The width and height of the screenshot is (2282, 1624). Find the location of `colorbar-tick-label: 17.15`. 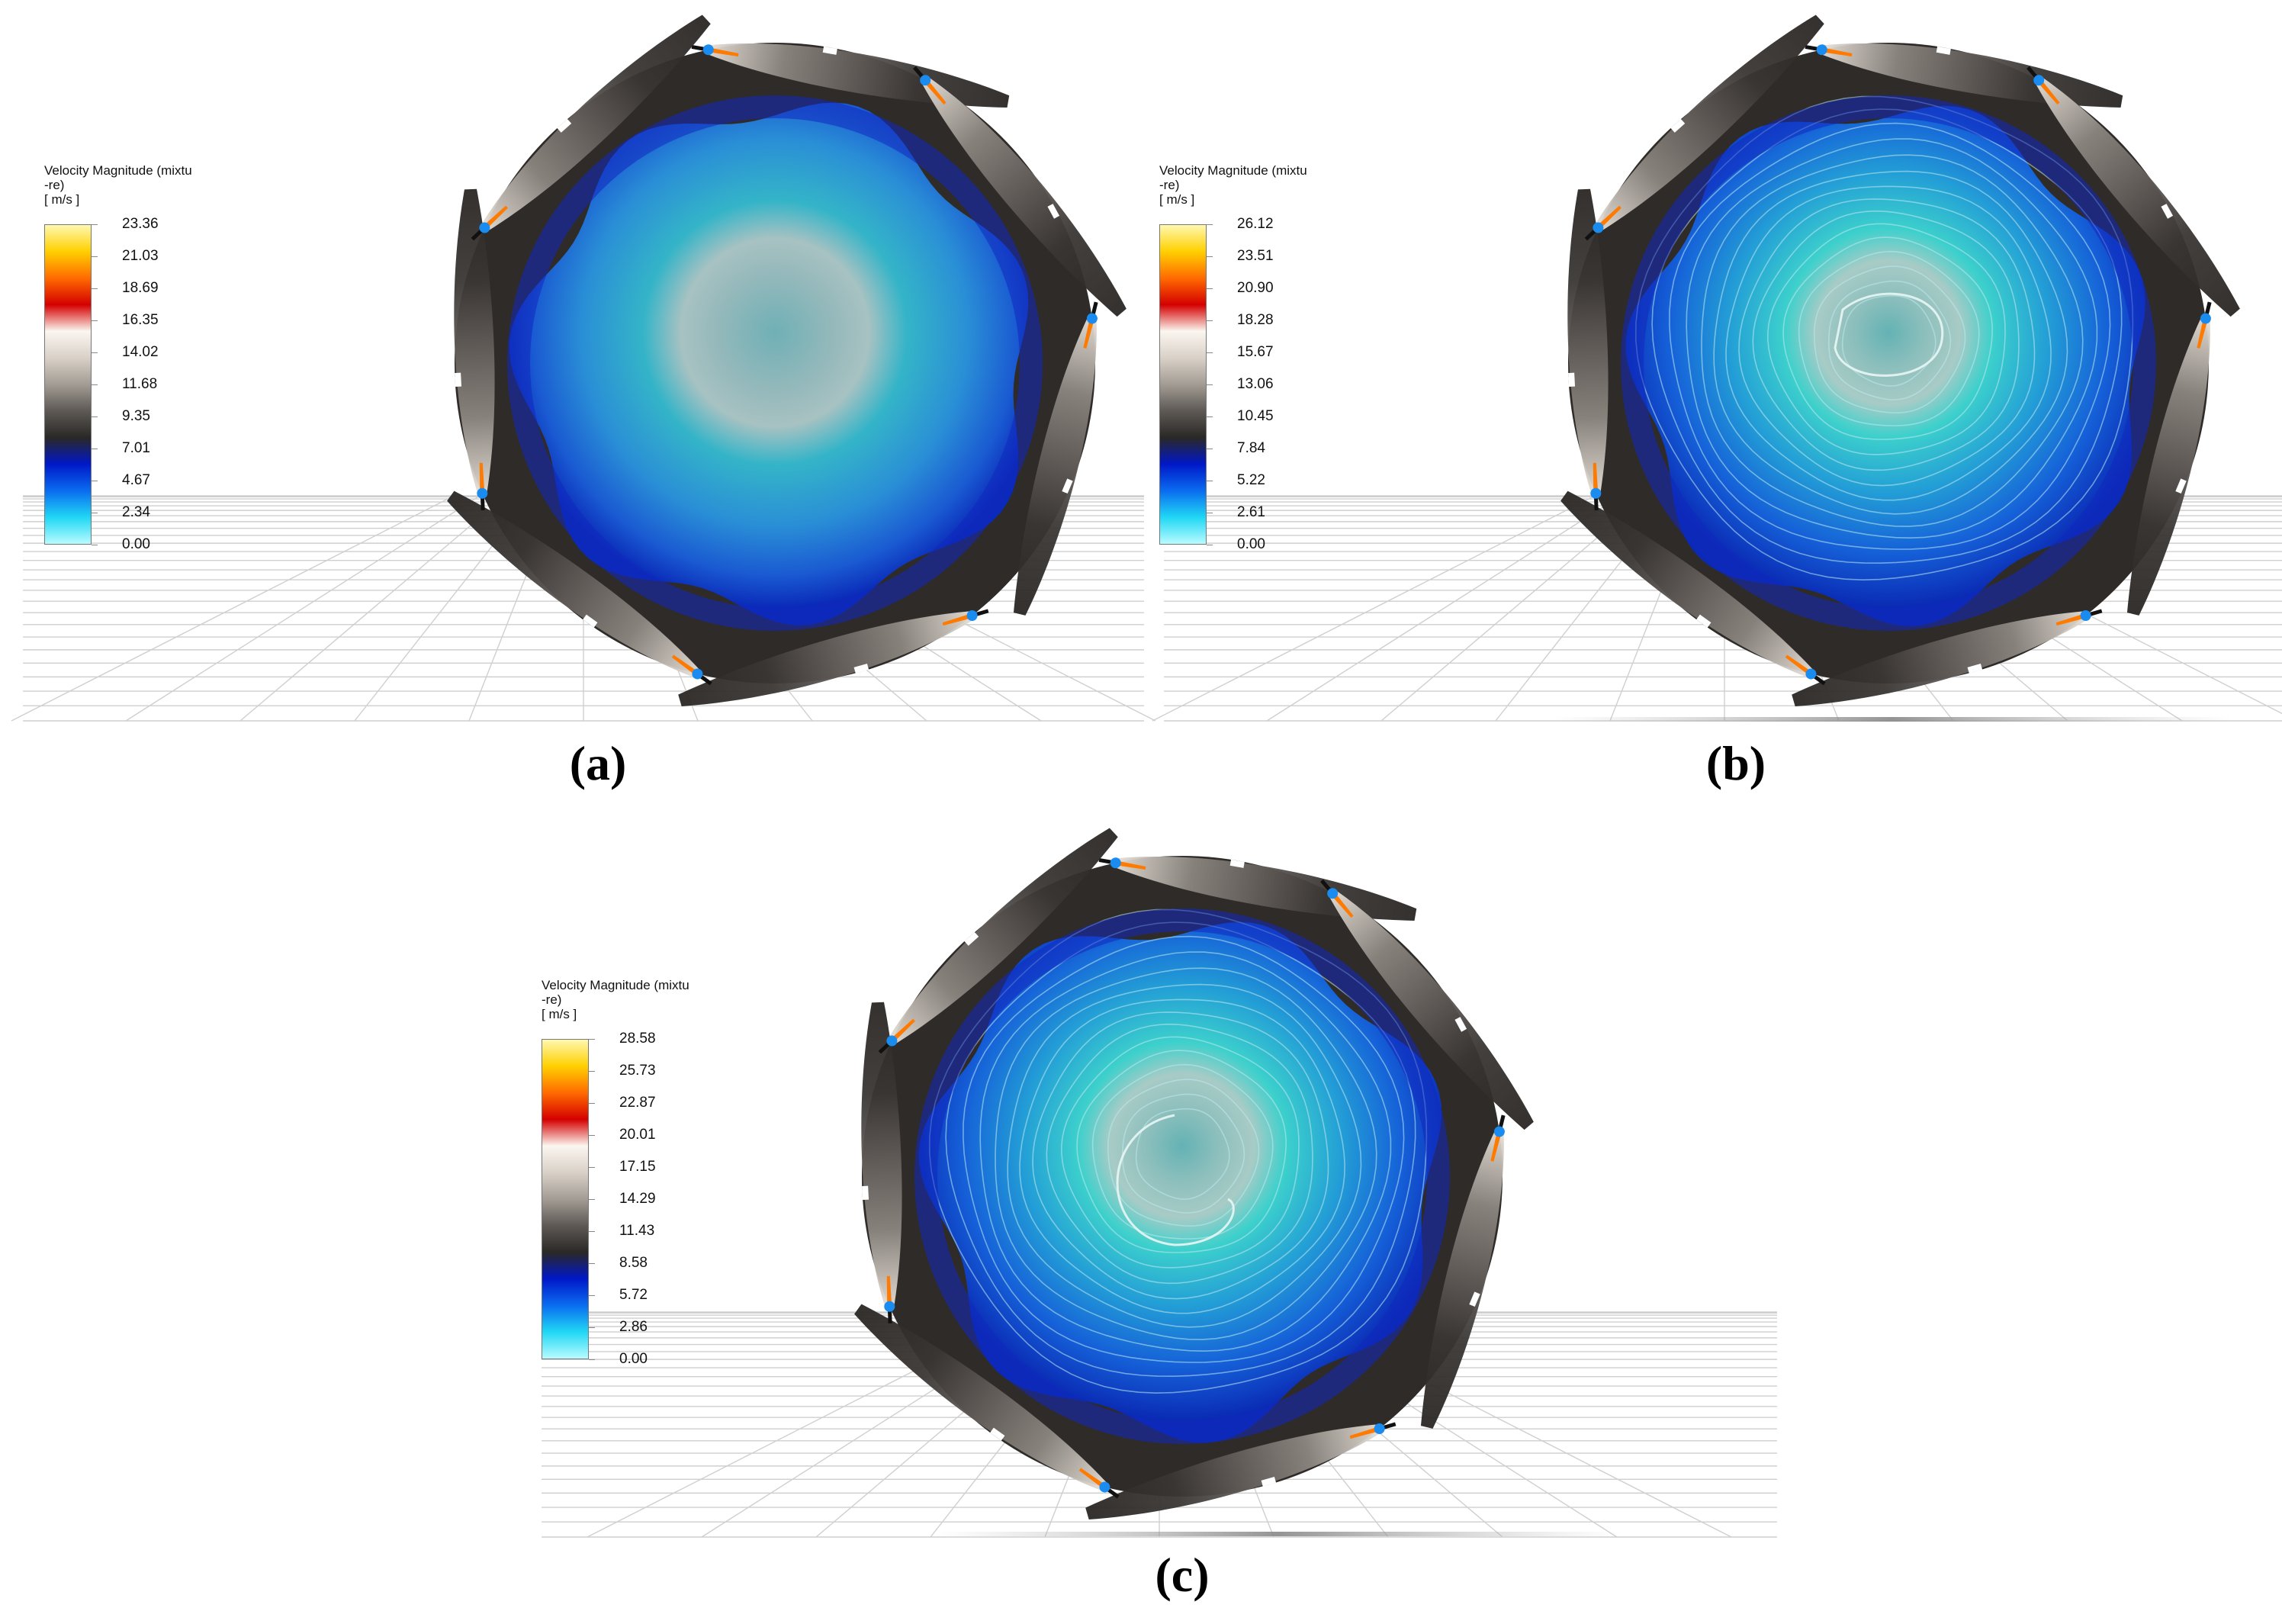

colorbar-tick-label: 17.15 is located at coordinates (637, 1167).